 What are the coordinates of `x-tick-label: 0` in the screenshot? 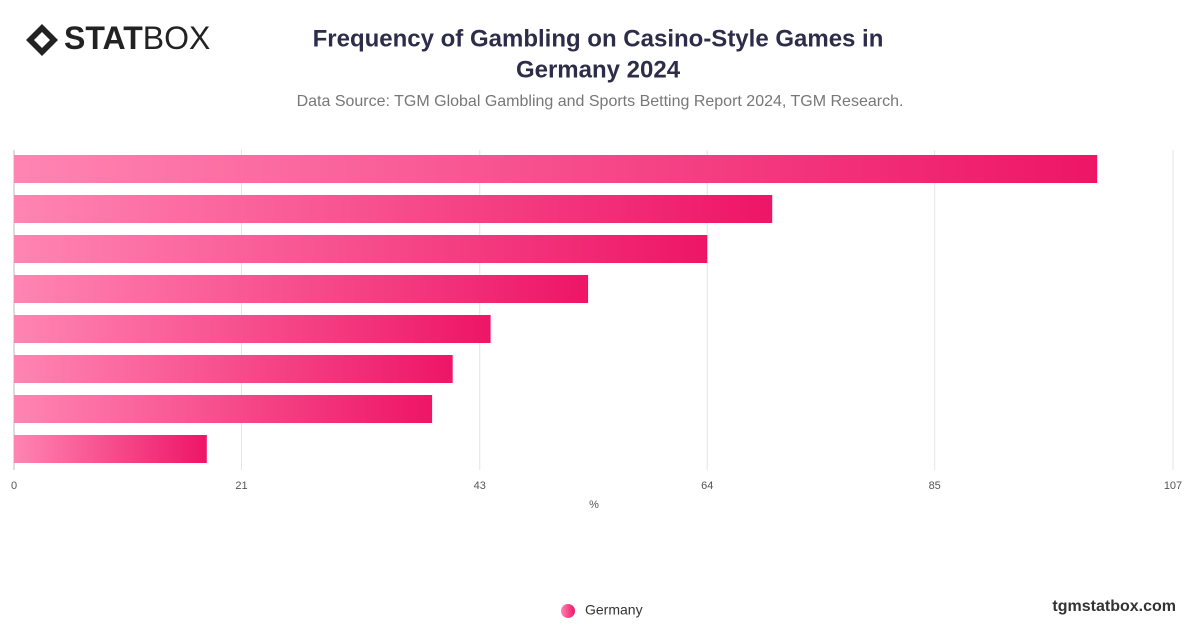 It's located at (14, 486).